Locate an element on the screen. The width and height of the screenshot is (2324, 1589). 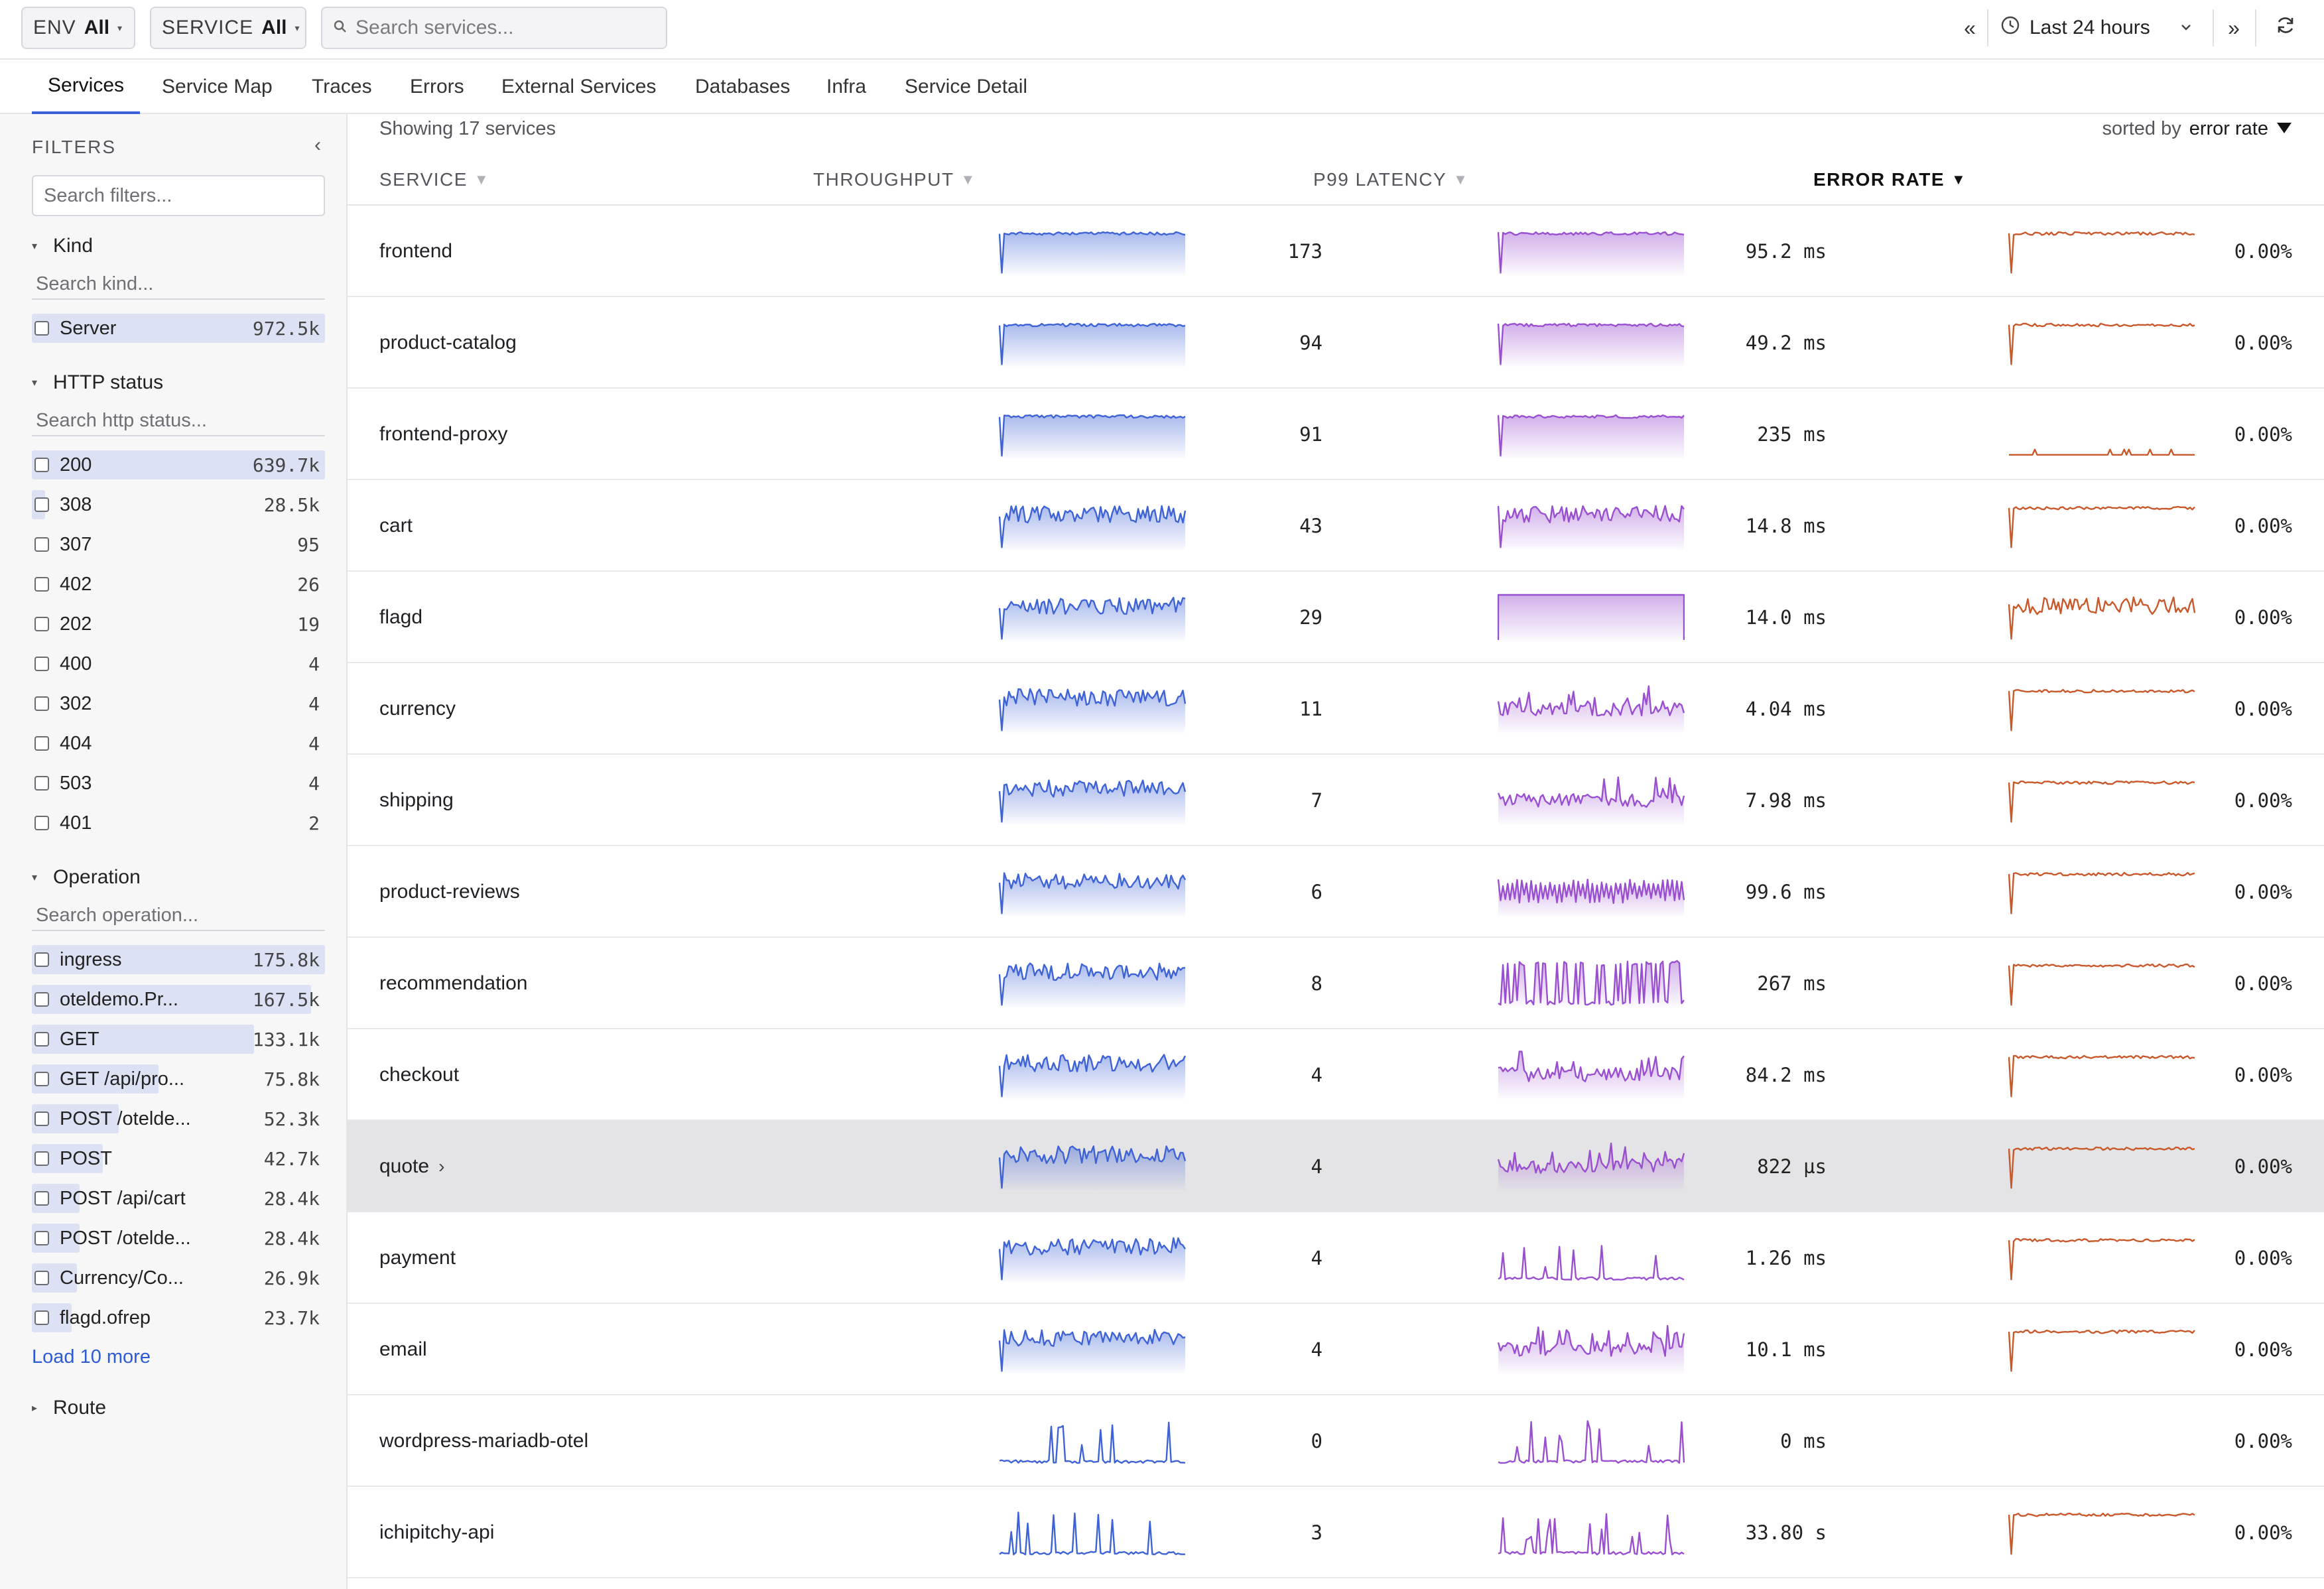
facet-row: 404 4 is located at coordinates (178, 743).